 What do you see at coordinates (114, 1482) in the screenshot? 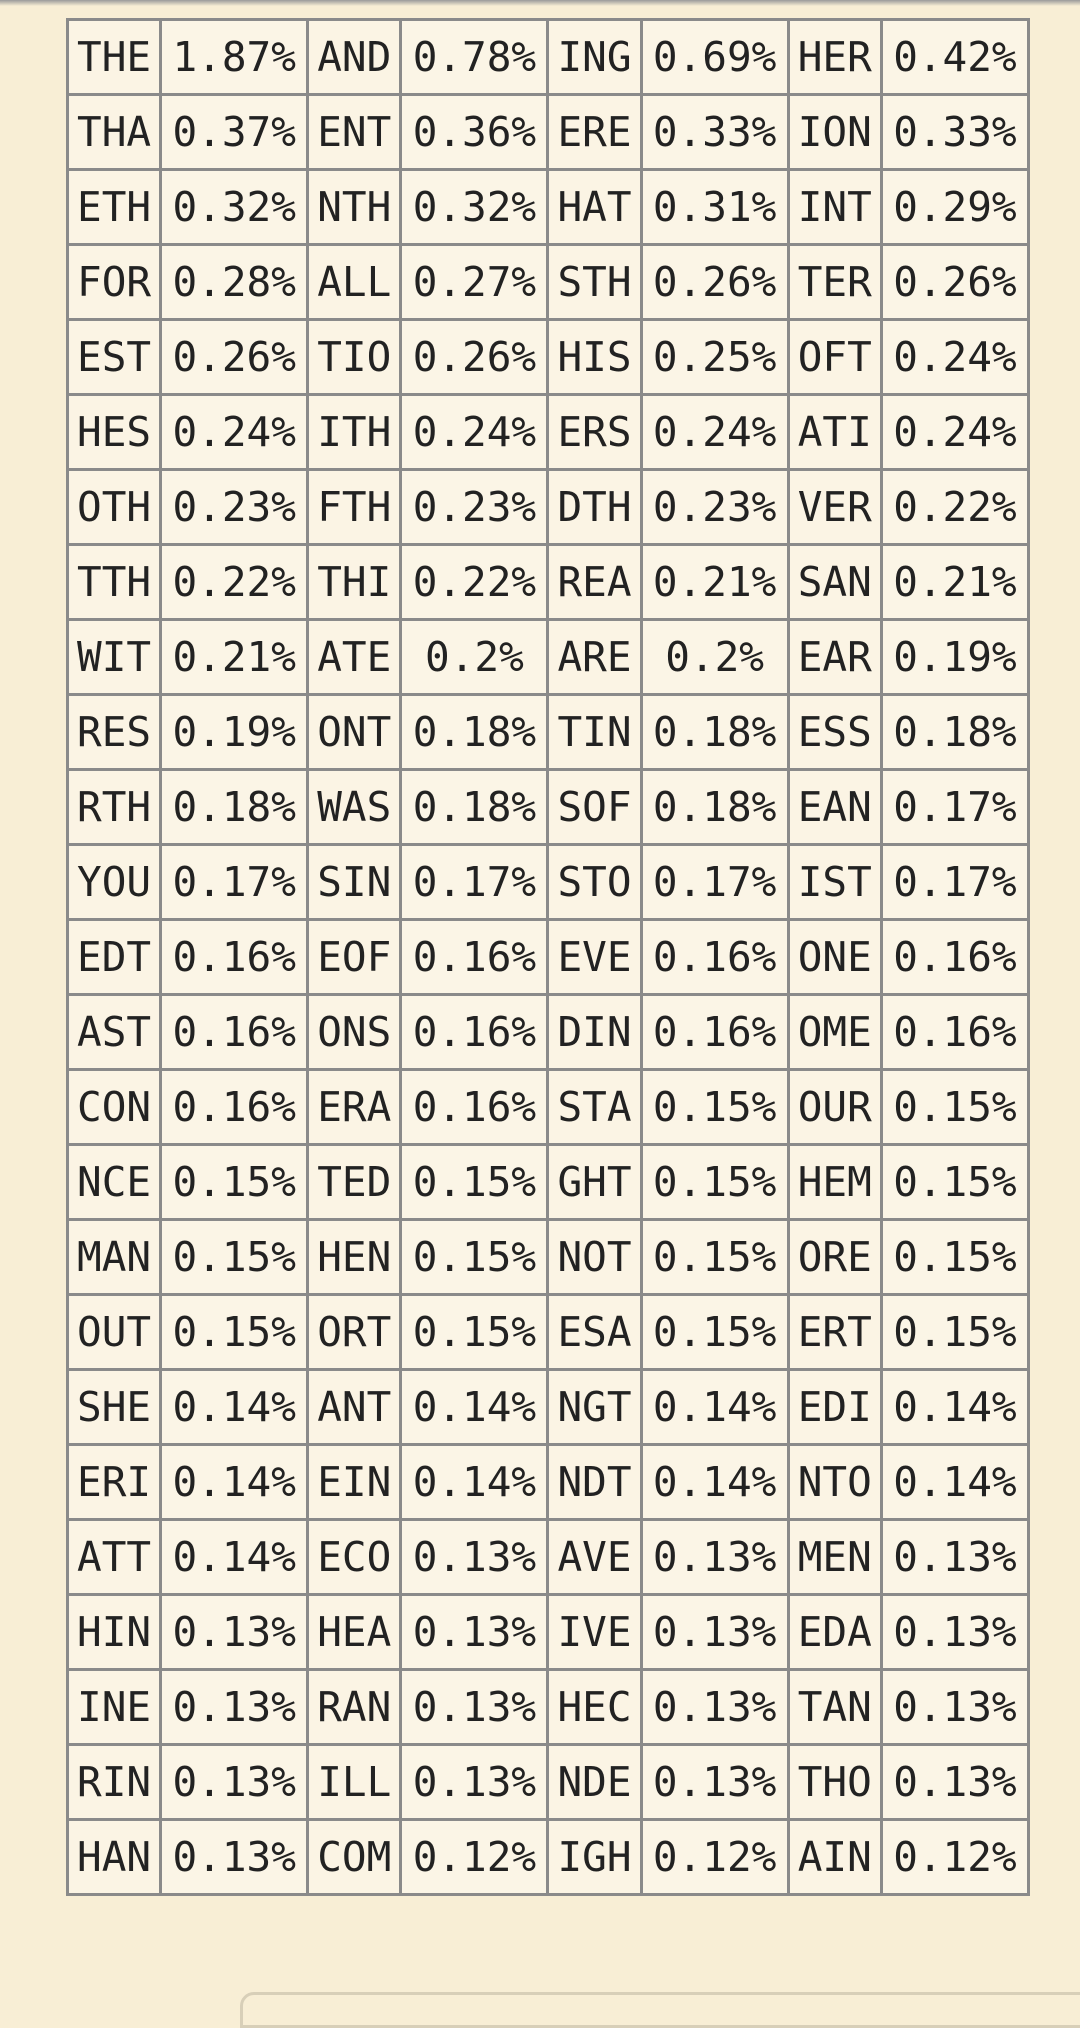
I see `trigram-cell: ERI` at bounding box center [114, 1482].